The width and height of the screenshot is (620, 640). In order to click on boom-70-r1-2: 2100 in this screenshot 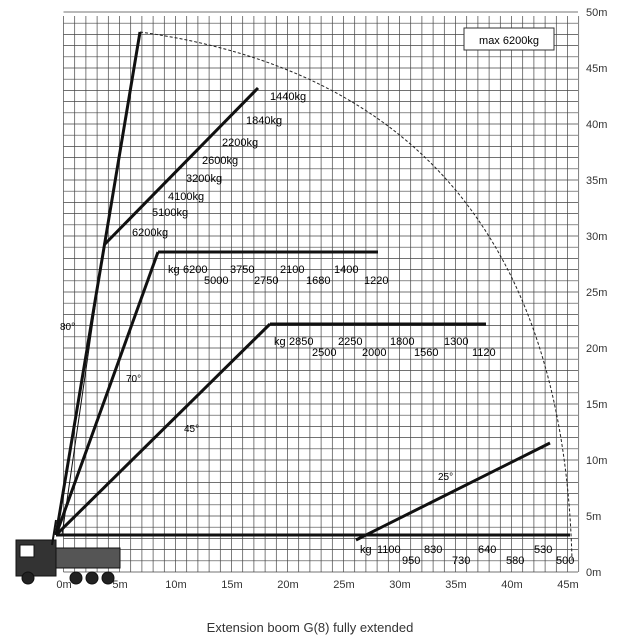, I will do `click(292, 270)`.